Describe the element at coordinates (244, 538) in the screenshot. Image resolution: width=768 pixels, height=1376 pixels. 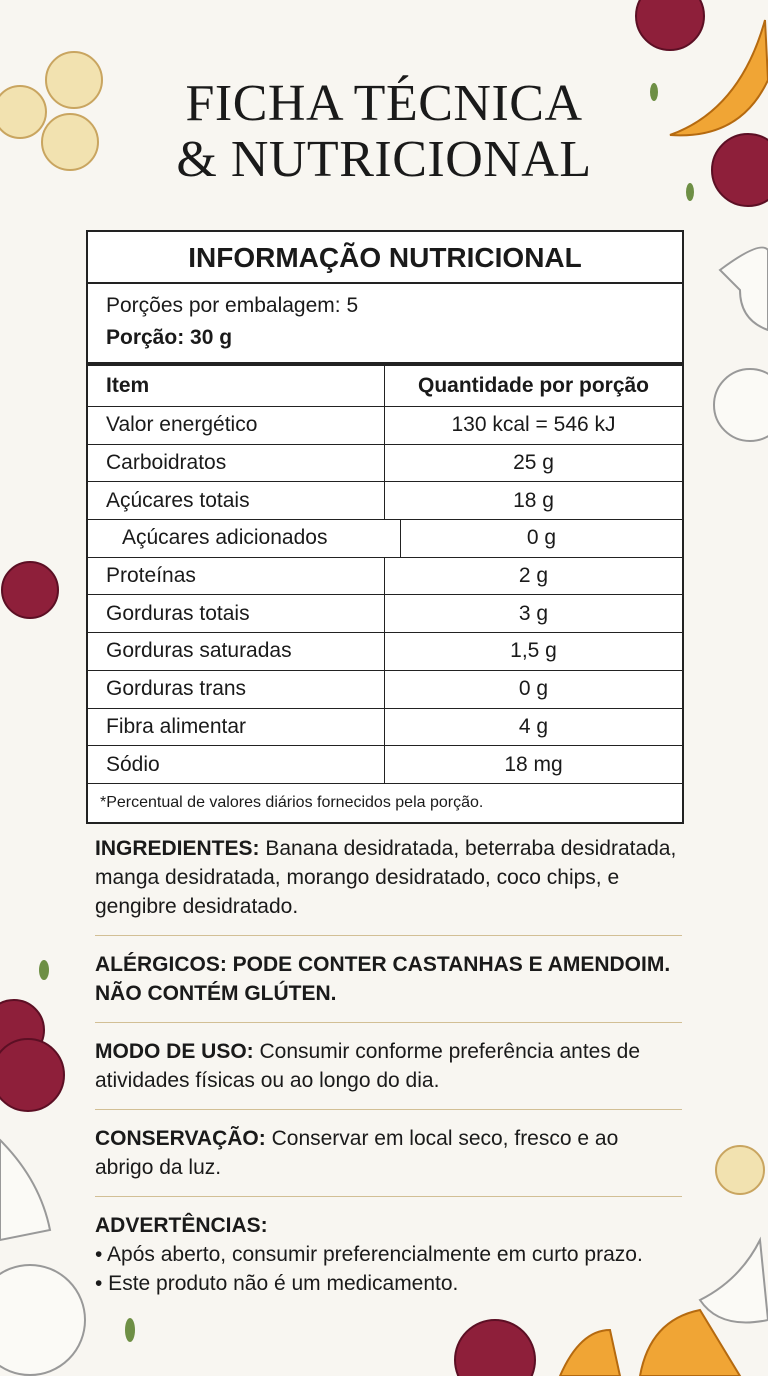
I see `item: Açúcares adicionados` at that location.